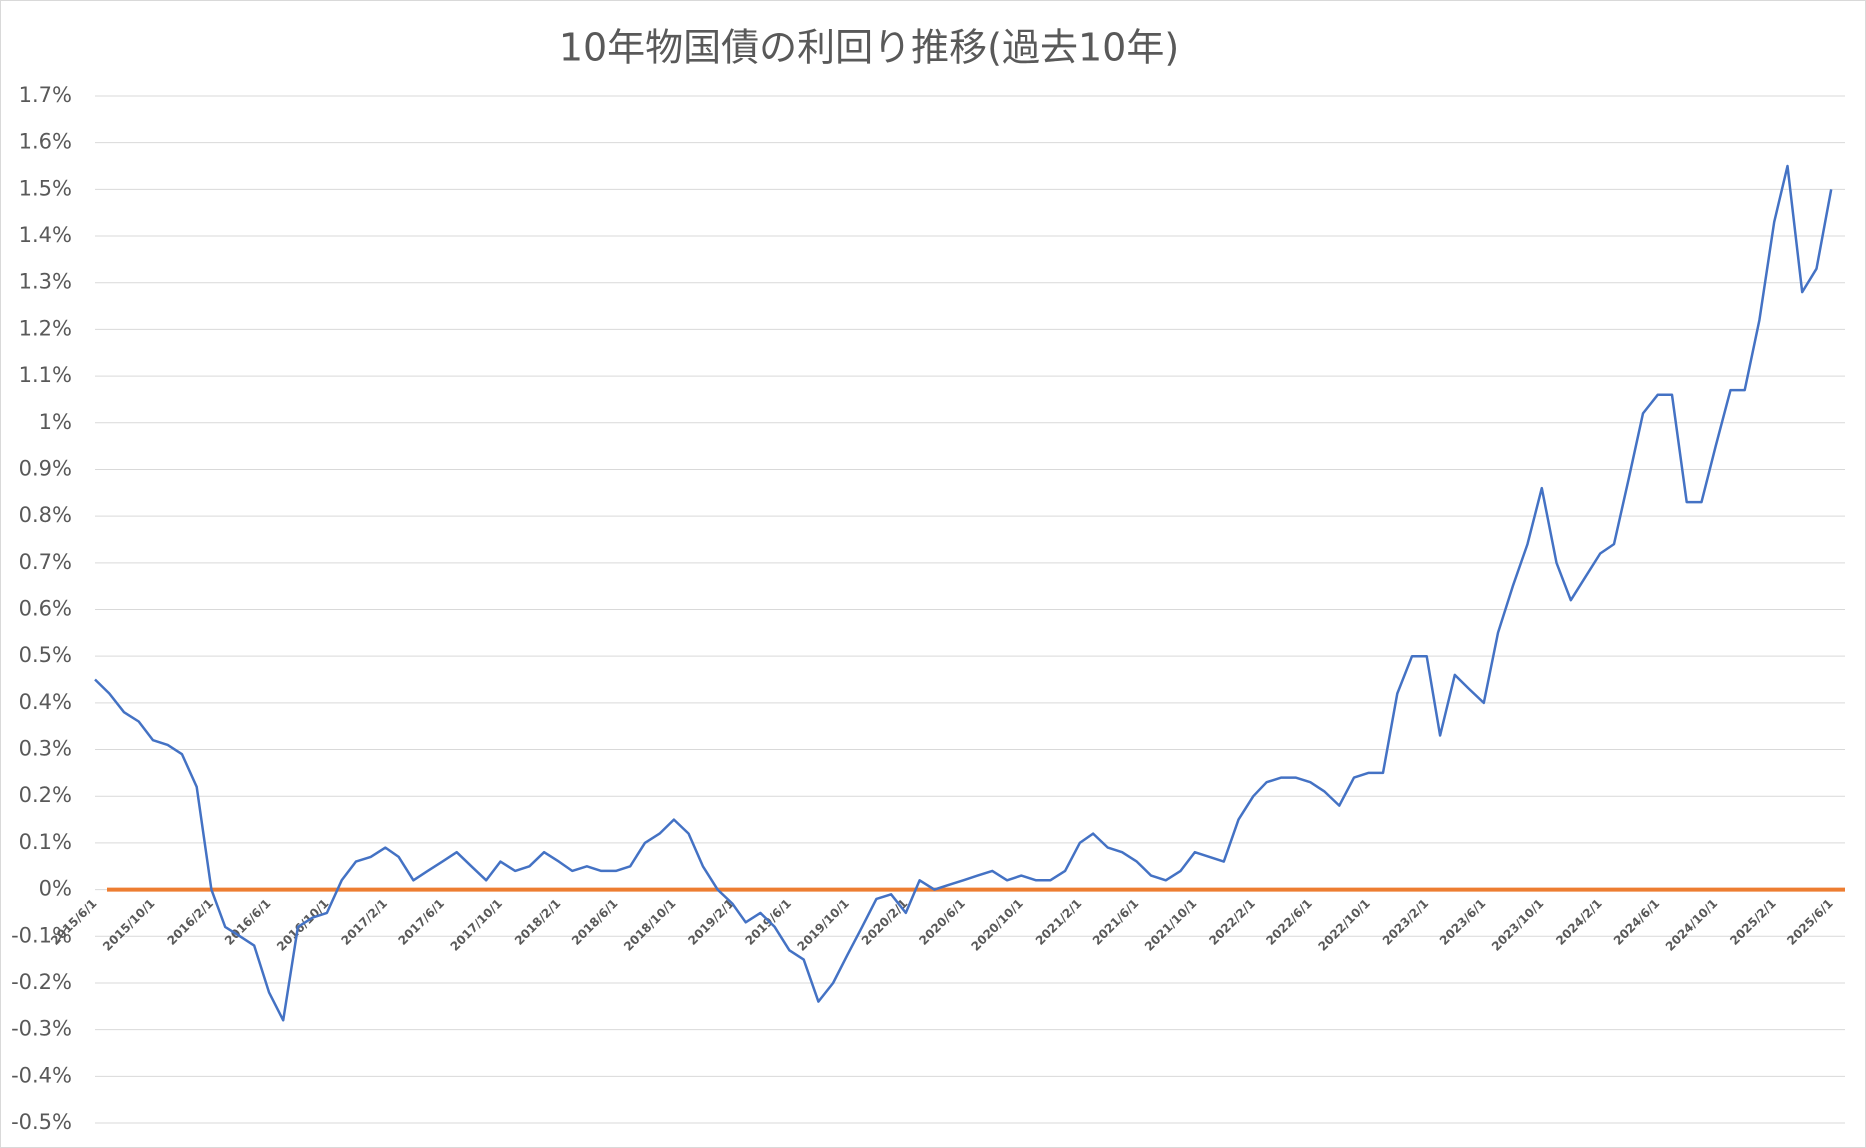  I want to click on y-tick-label: 0.2%, so click(45, 795).